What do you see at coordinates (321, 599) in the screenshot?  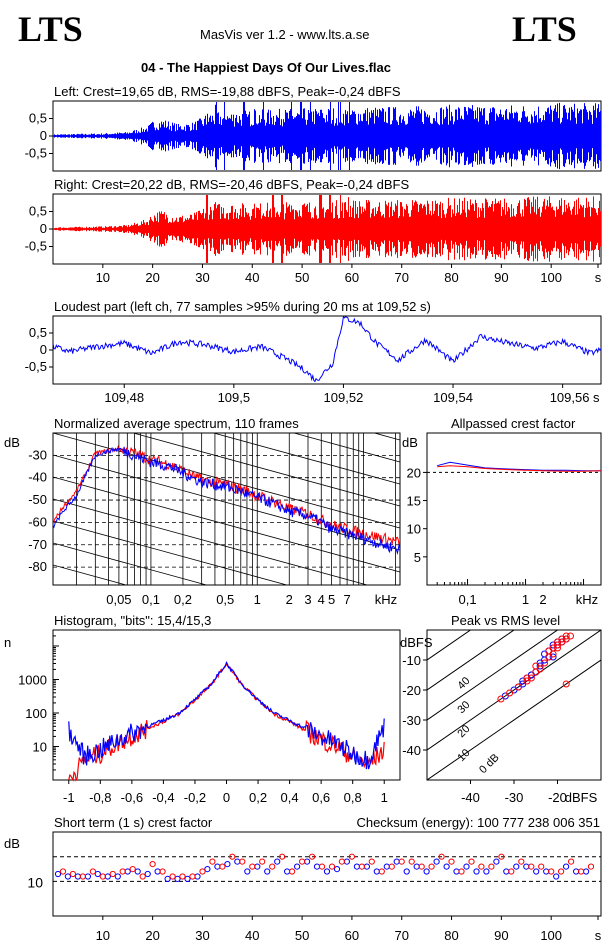 I see `x-tick-label: 4` at bounding box center [321, 599].